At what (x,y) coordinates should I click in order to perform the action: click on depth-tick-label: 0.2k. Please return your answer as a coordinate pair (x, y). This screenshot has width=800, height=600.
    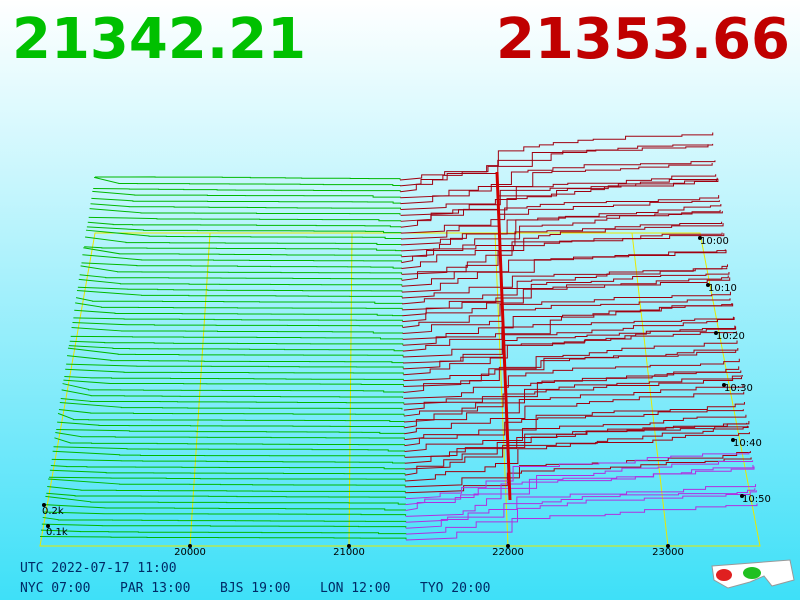
    Looking at the image, I should click on (53, 511).